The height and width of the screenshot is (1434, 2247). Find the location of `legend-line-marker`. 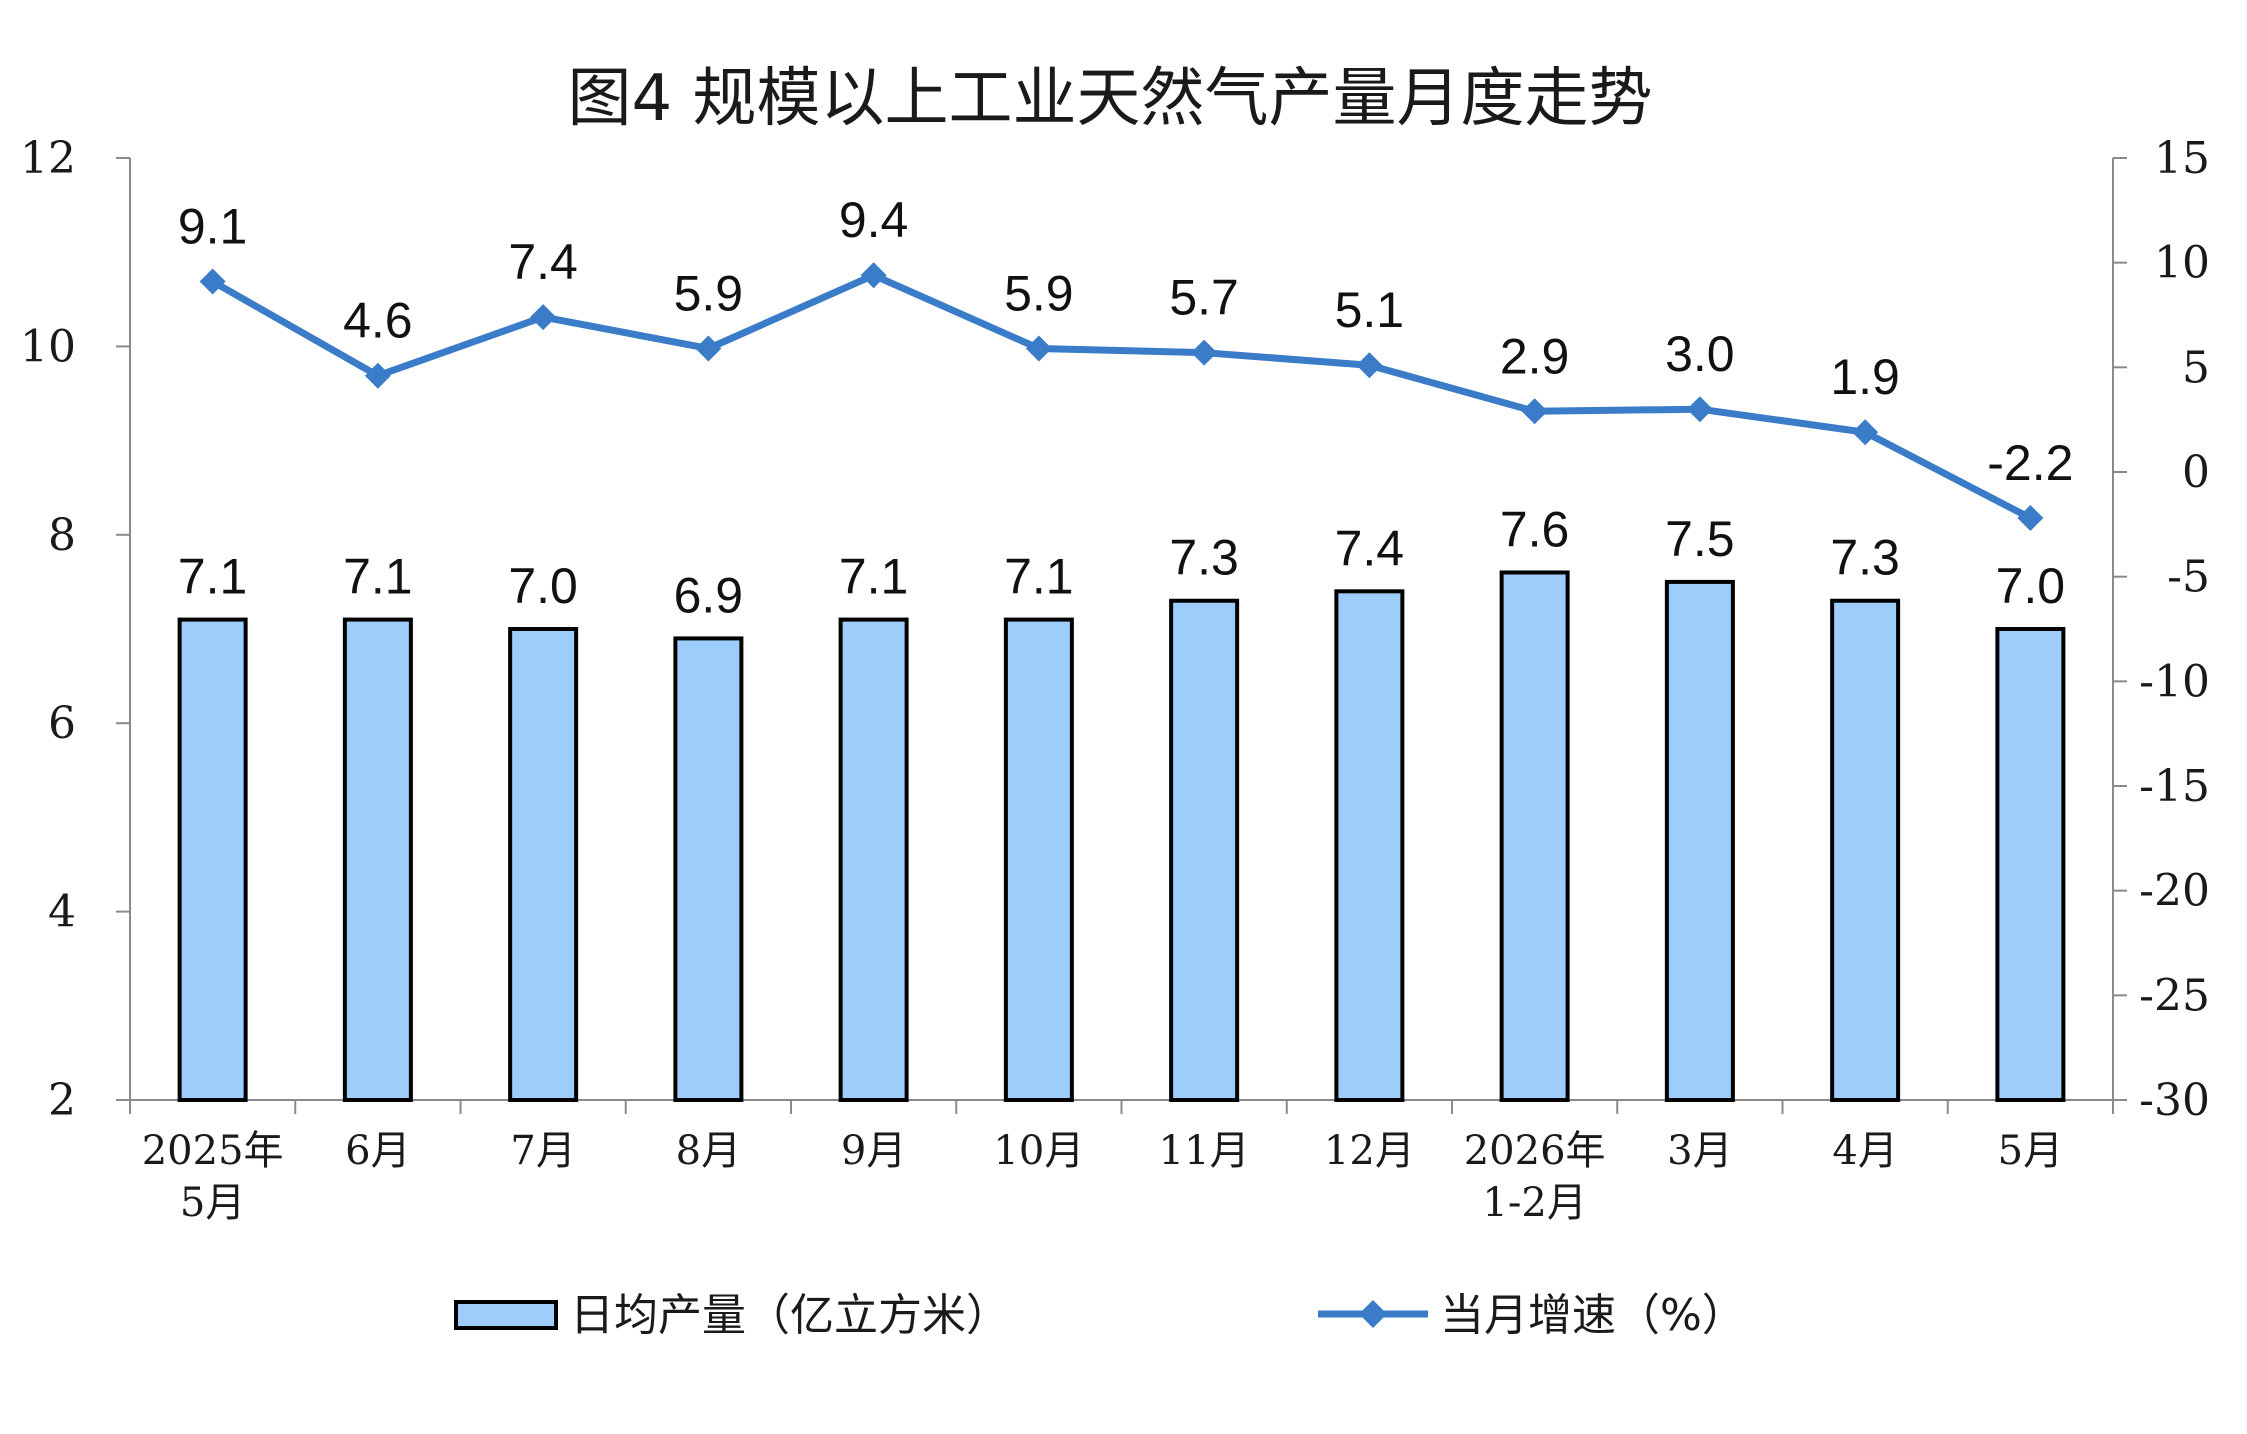

legend-line-marker is located at coordinates (1373, 1314).